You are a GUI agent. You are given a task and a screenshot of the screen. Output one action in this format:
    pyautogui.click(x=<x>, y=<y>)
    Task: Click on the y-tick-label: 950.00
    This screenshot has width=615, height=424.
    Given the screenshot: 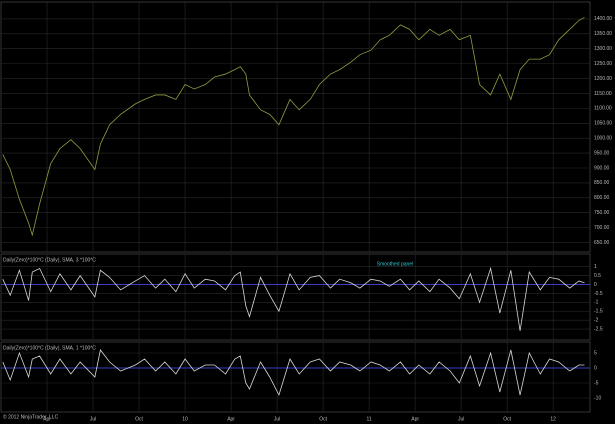 What is the action you would take?
    pyautogui.click(x=602, y=153)
    